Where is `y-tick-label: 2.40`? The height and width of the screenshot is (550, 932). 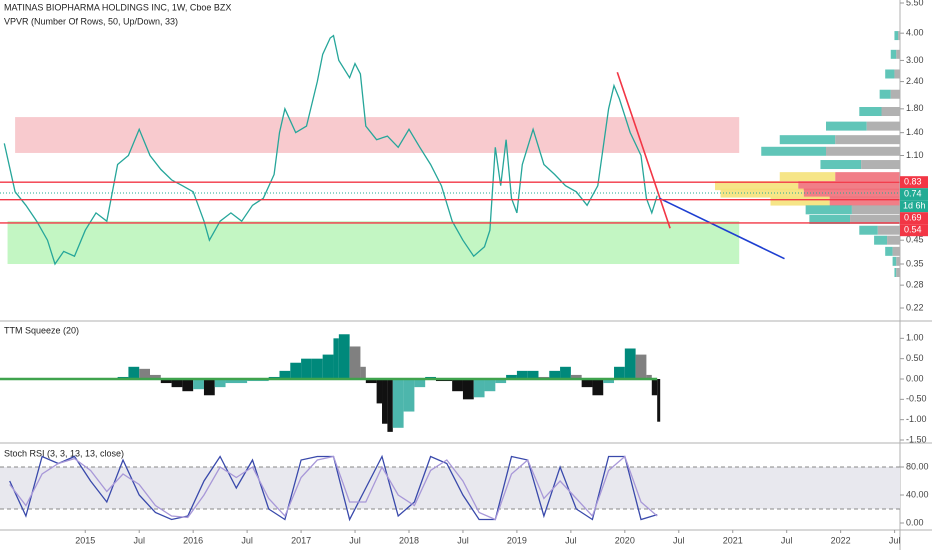
y-tick-label: 2.40 is located at coordinates (915, 81).